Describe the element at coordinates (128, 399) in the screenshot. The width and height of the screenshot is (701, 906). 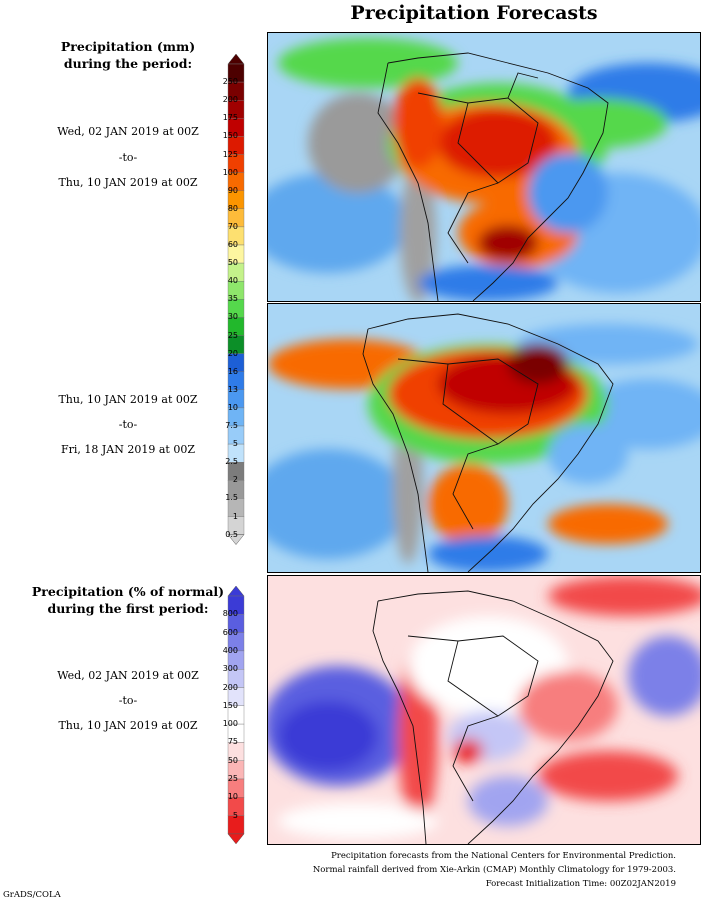
I see `panel2-start-date: Thu, 10 JAN 2019 at 00Z` at that location.